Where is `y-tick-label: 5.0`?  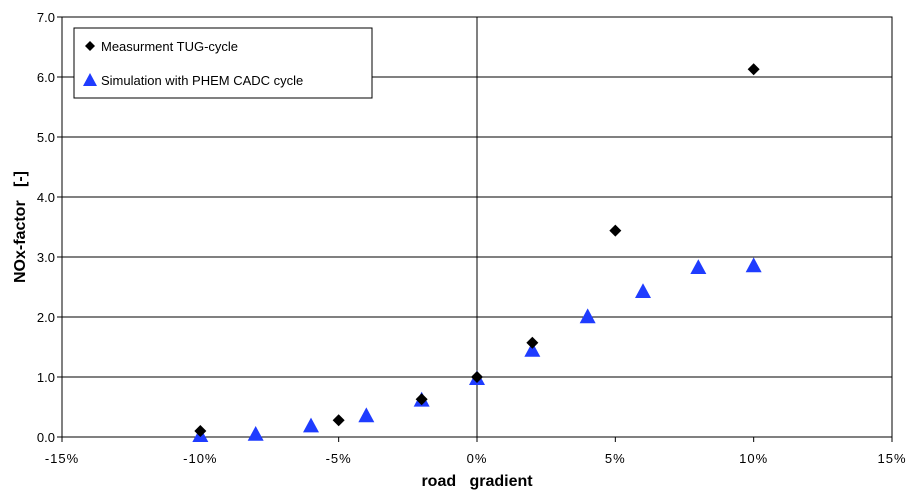 y-tick-label: 5.0 is located at coordinates (46, 137).